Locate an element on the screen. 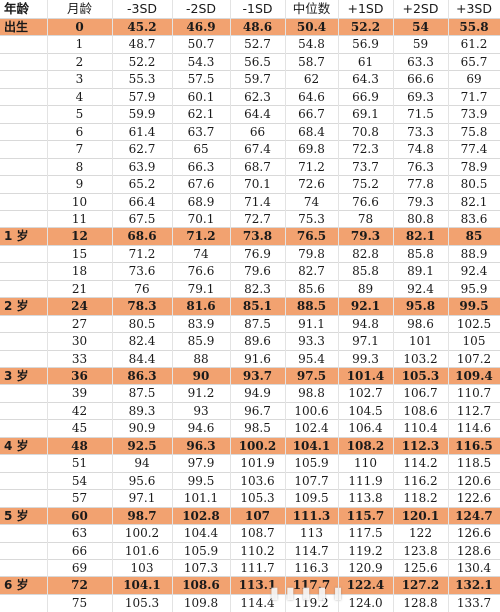 This screenshot has height=612, width=500. cell-minus3sd: 63.9 is located at coordinates (142, 166).